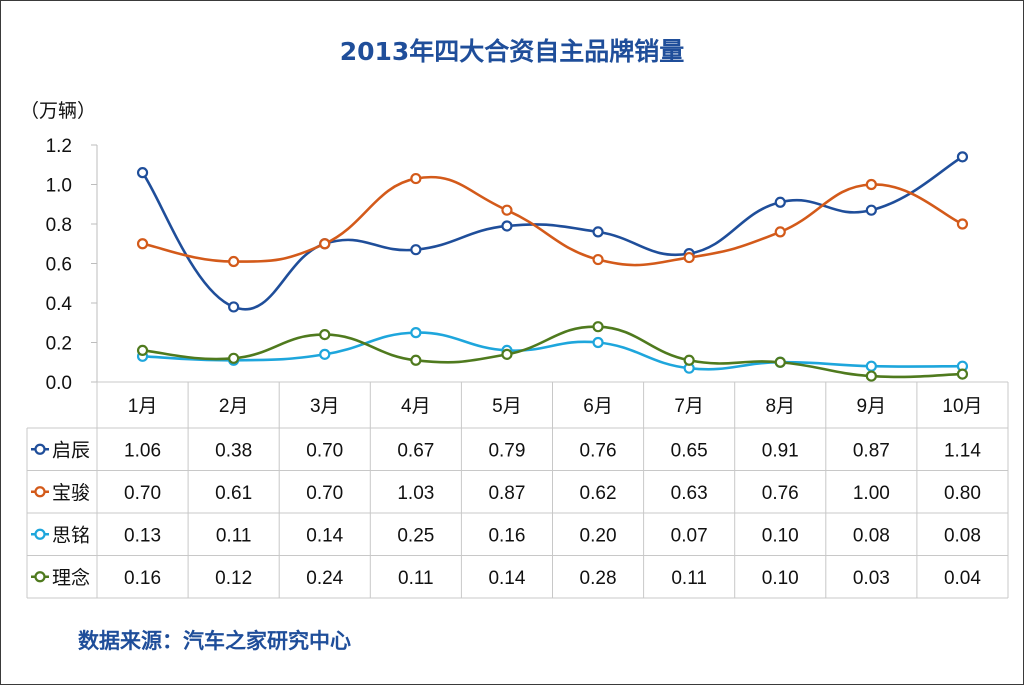  What do you see at coordinates (324, 578) in the screenshot?
I see `data-label: 0.24` at bounding box center [324, 578].